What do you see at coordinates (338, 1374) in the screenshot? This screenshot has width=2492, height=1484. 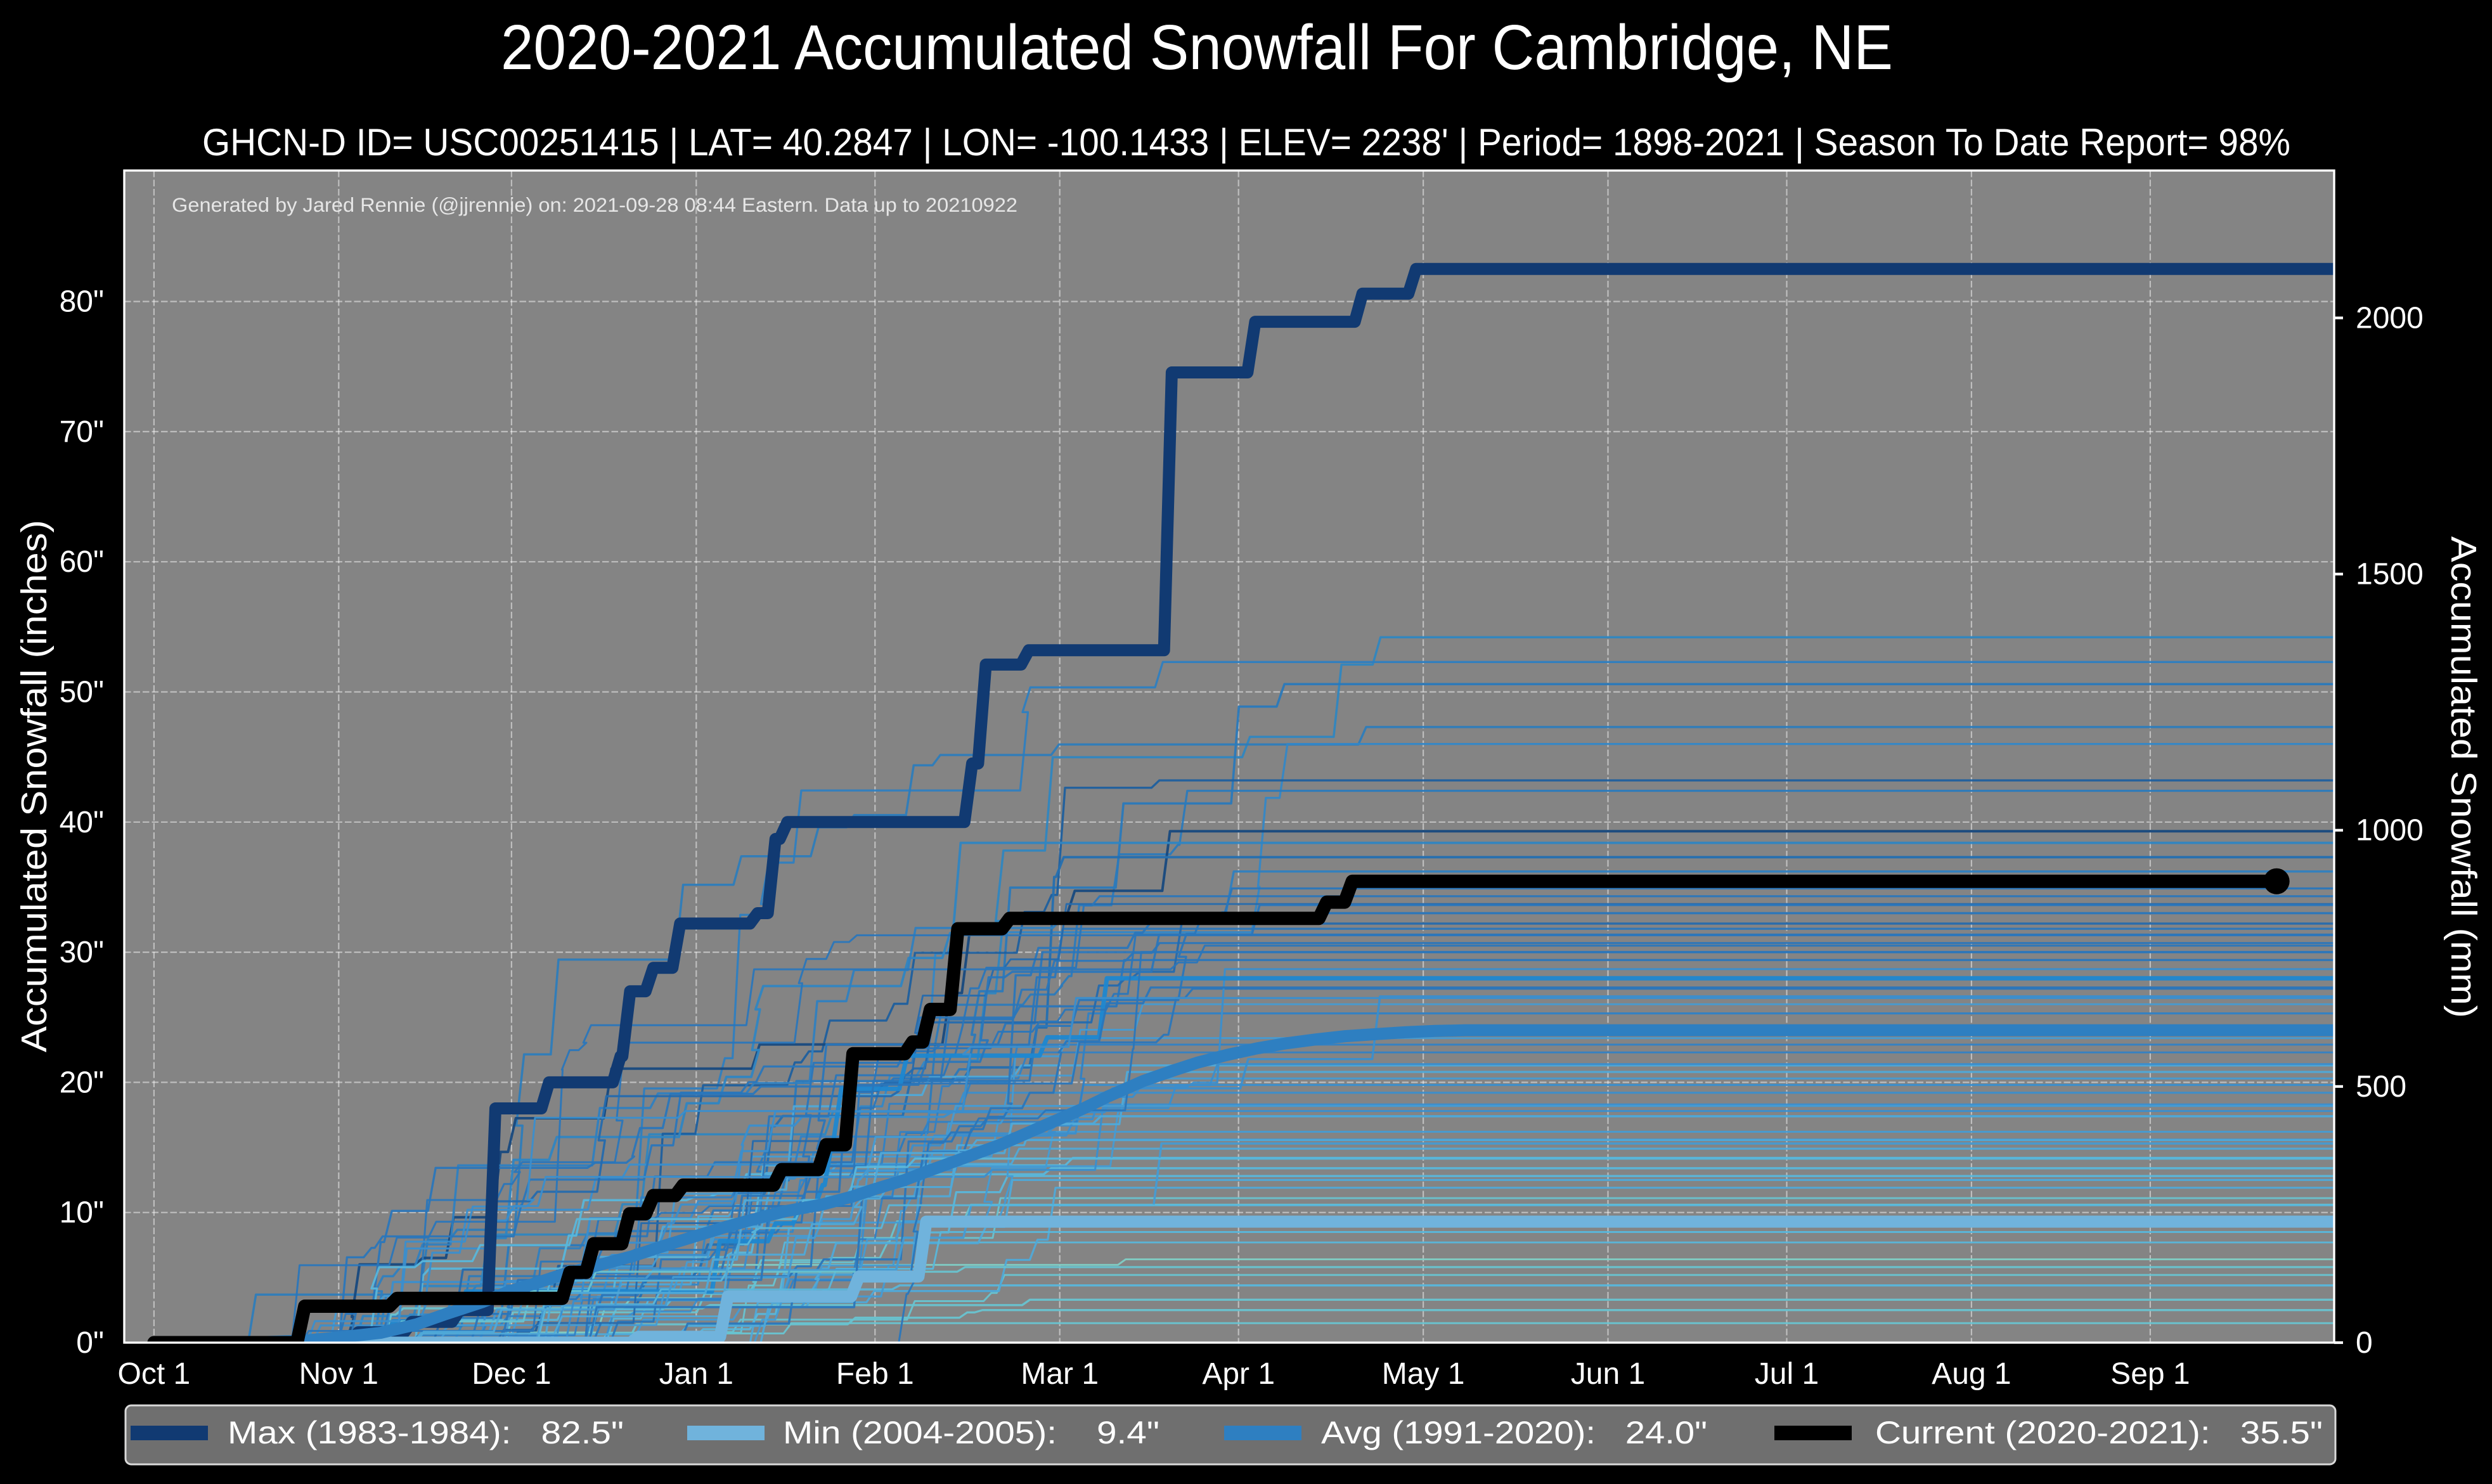 I see `svg-text: Nov 1` at bounding box center [338, 1374].